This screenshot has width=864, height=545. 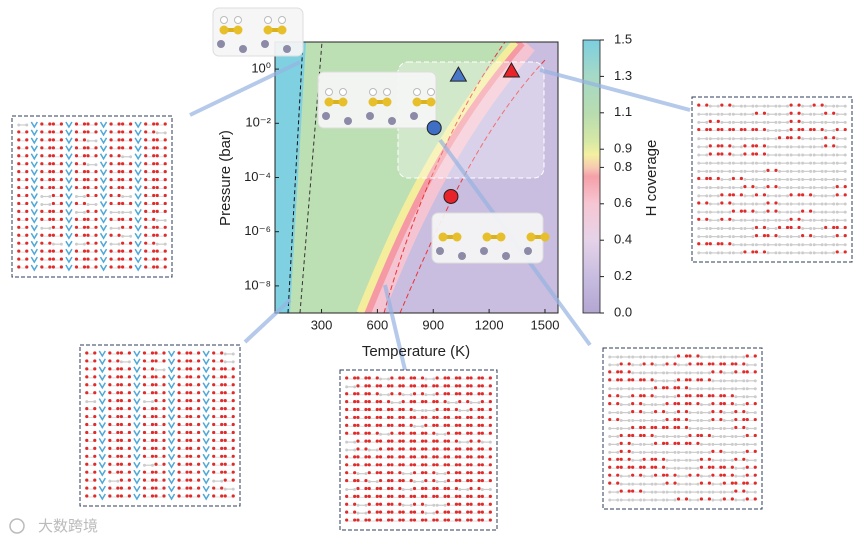 What do you see at coordinates (473, 133) in the screenshot?
I see `markers` at bounding box center [473, 133].